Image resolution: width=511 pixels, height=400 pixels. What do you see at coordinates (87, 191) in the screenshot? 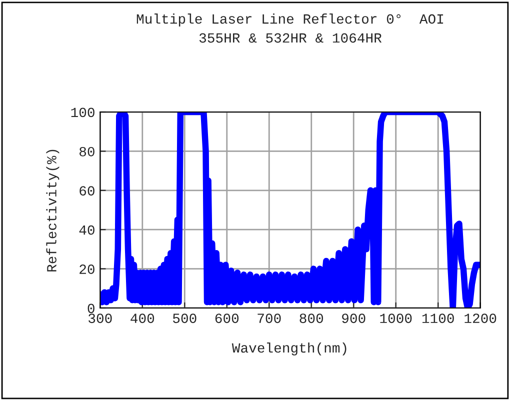
I see `y-tick-label: 60` at bounding box center [87, 191].